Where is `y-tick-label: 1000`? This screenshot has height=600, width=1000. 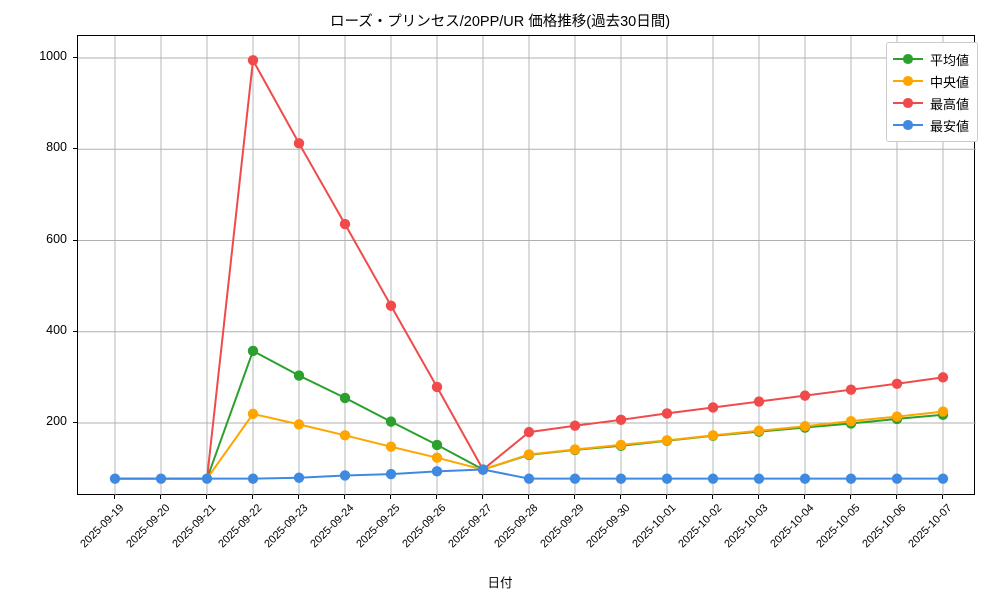
y-tick-label: 1000 is located at coordinates (53, 56).